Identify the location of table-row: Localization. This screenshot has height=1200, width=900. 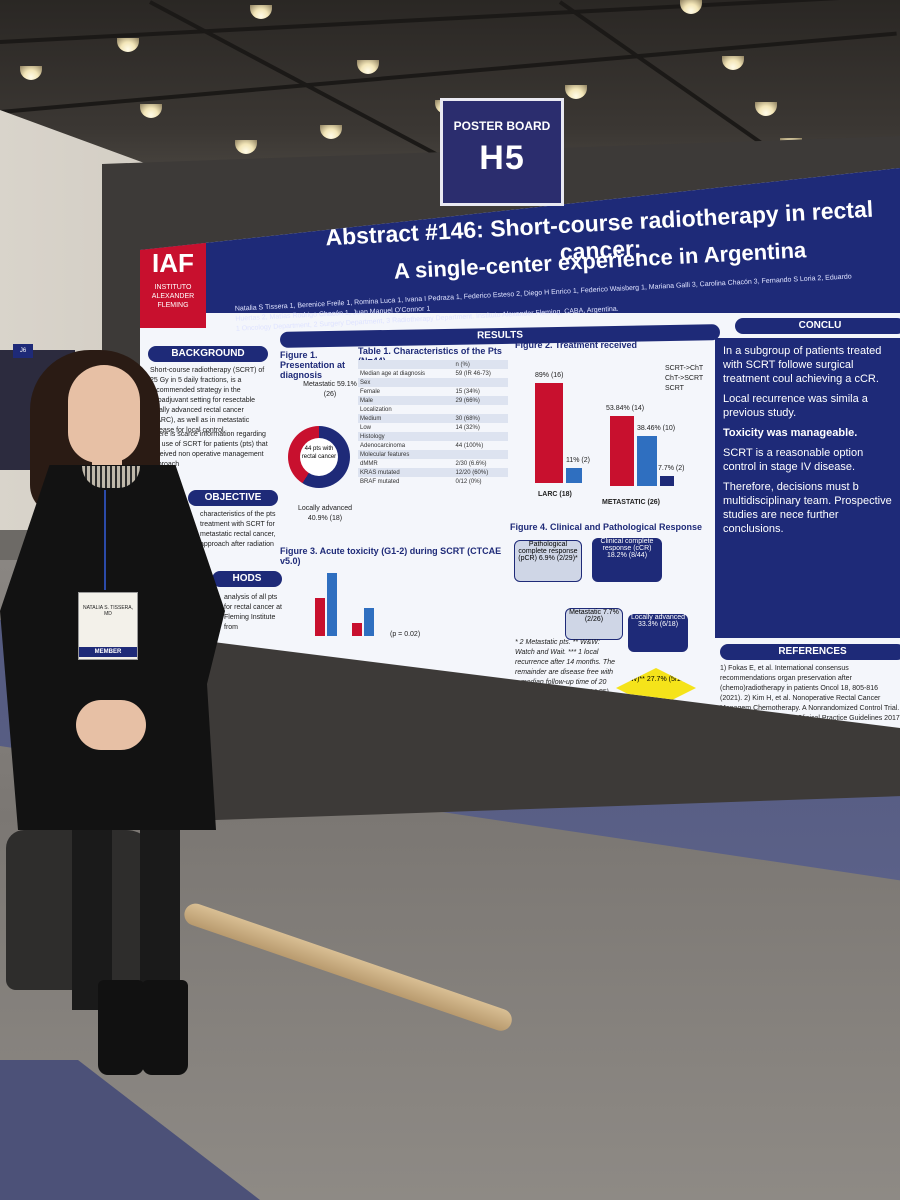
(376, 409).